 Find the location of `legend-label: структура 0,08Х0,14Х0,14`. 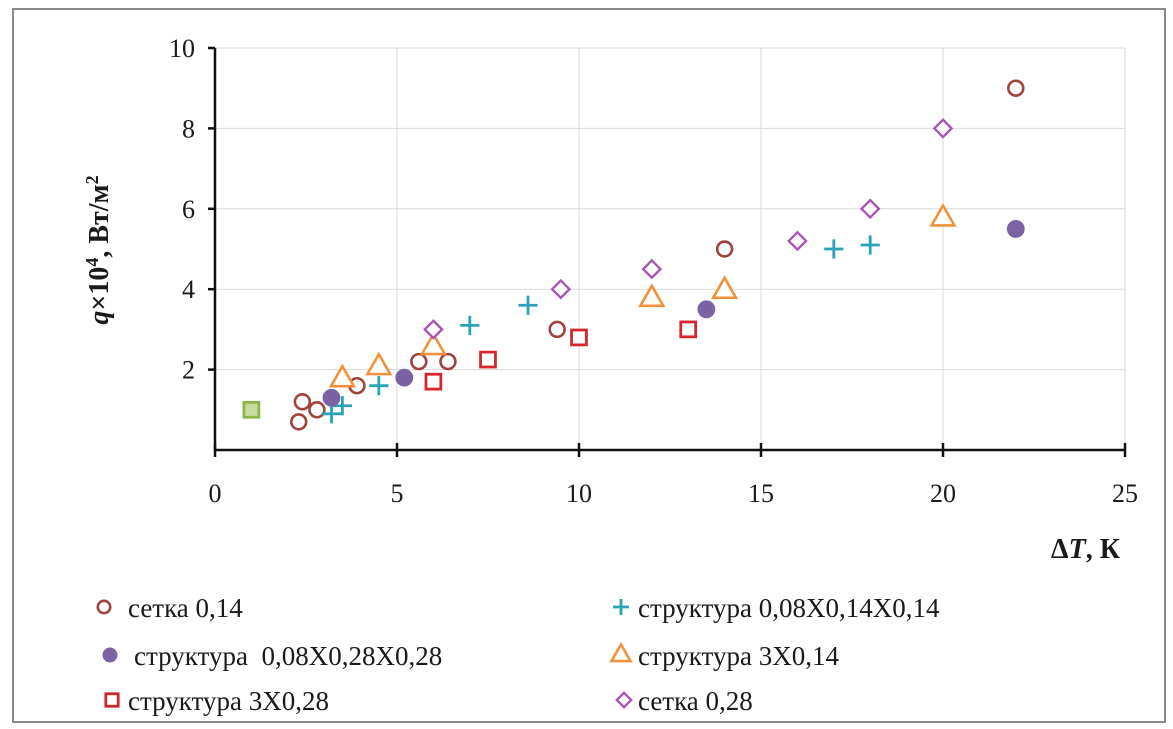

legend-label: структура 0,08Х0,14Х0,14 is located at coordinates (789, 608).